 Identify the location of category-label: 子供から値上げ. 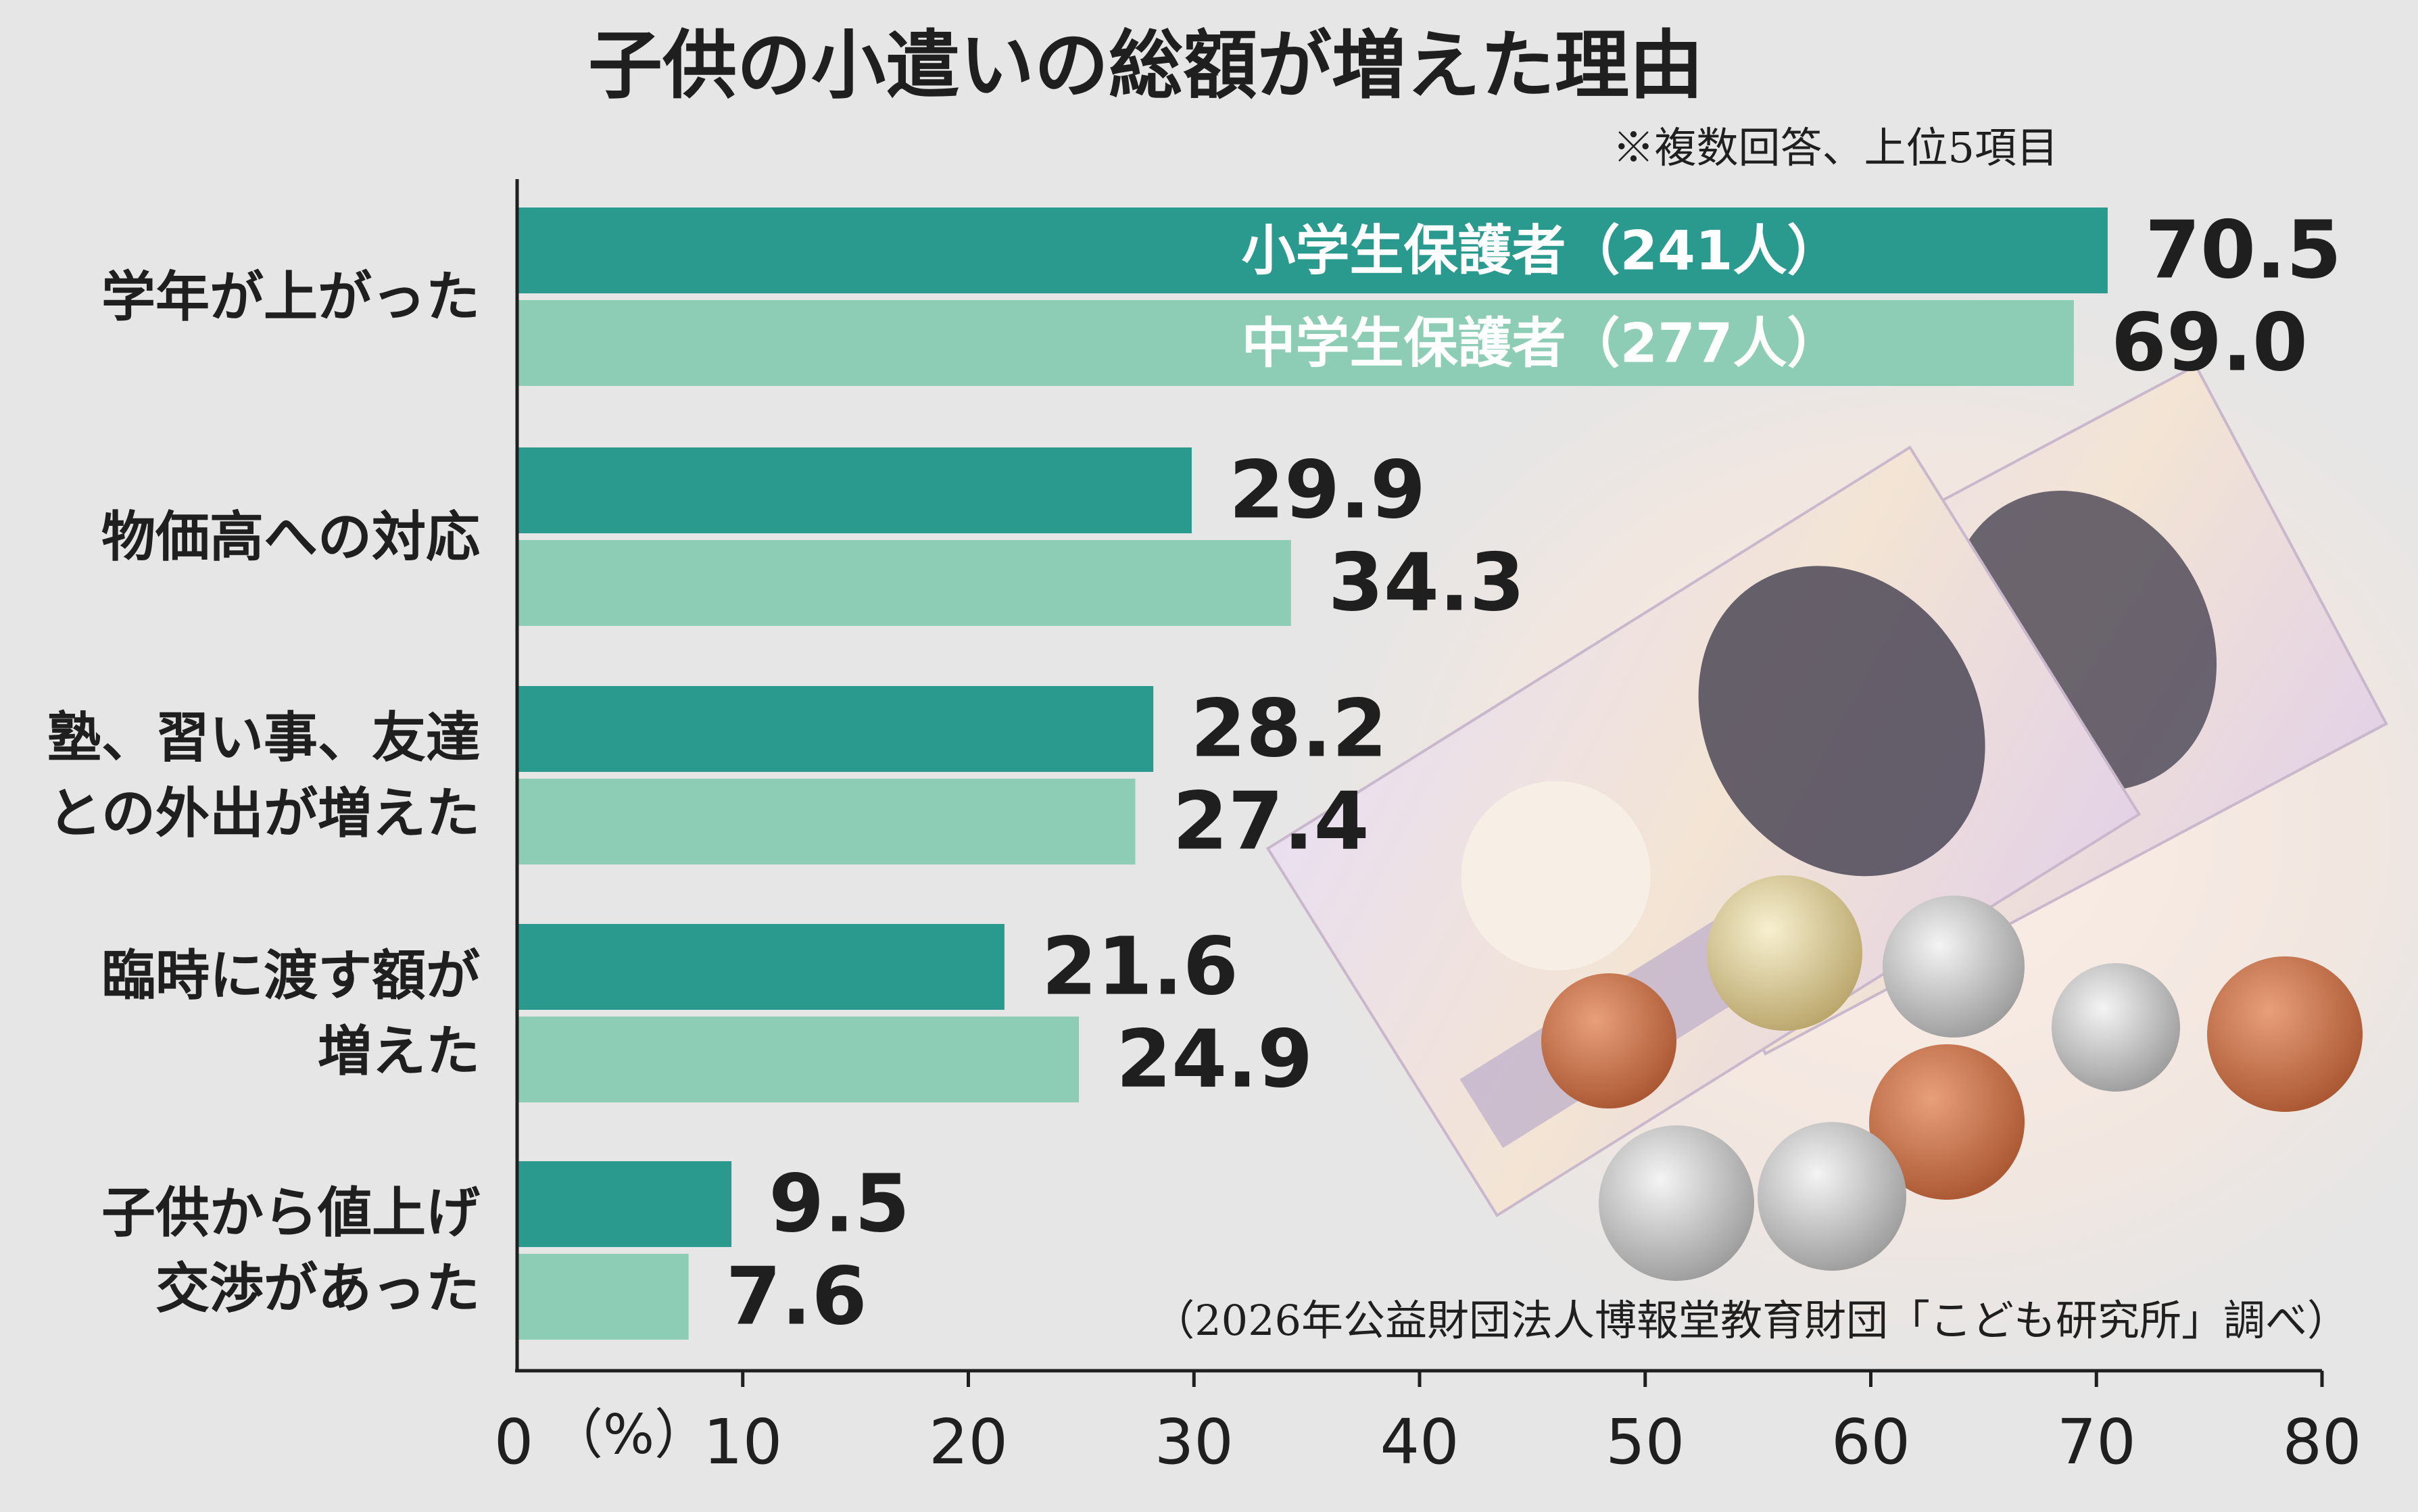
(290, 1212).